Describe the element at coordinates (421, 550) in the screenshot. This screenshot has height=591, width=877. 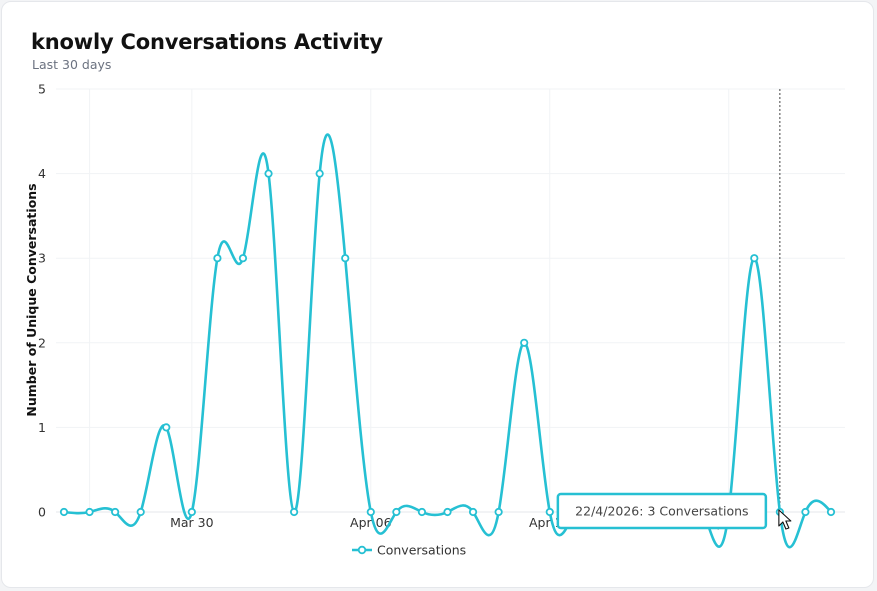
I see `legend-label-conversations: Conversations` at that location.